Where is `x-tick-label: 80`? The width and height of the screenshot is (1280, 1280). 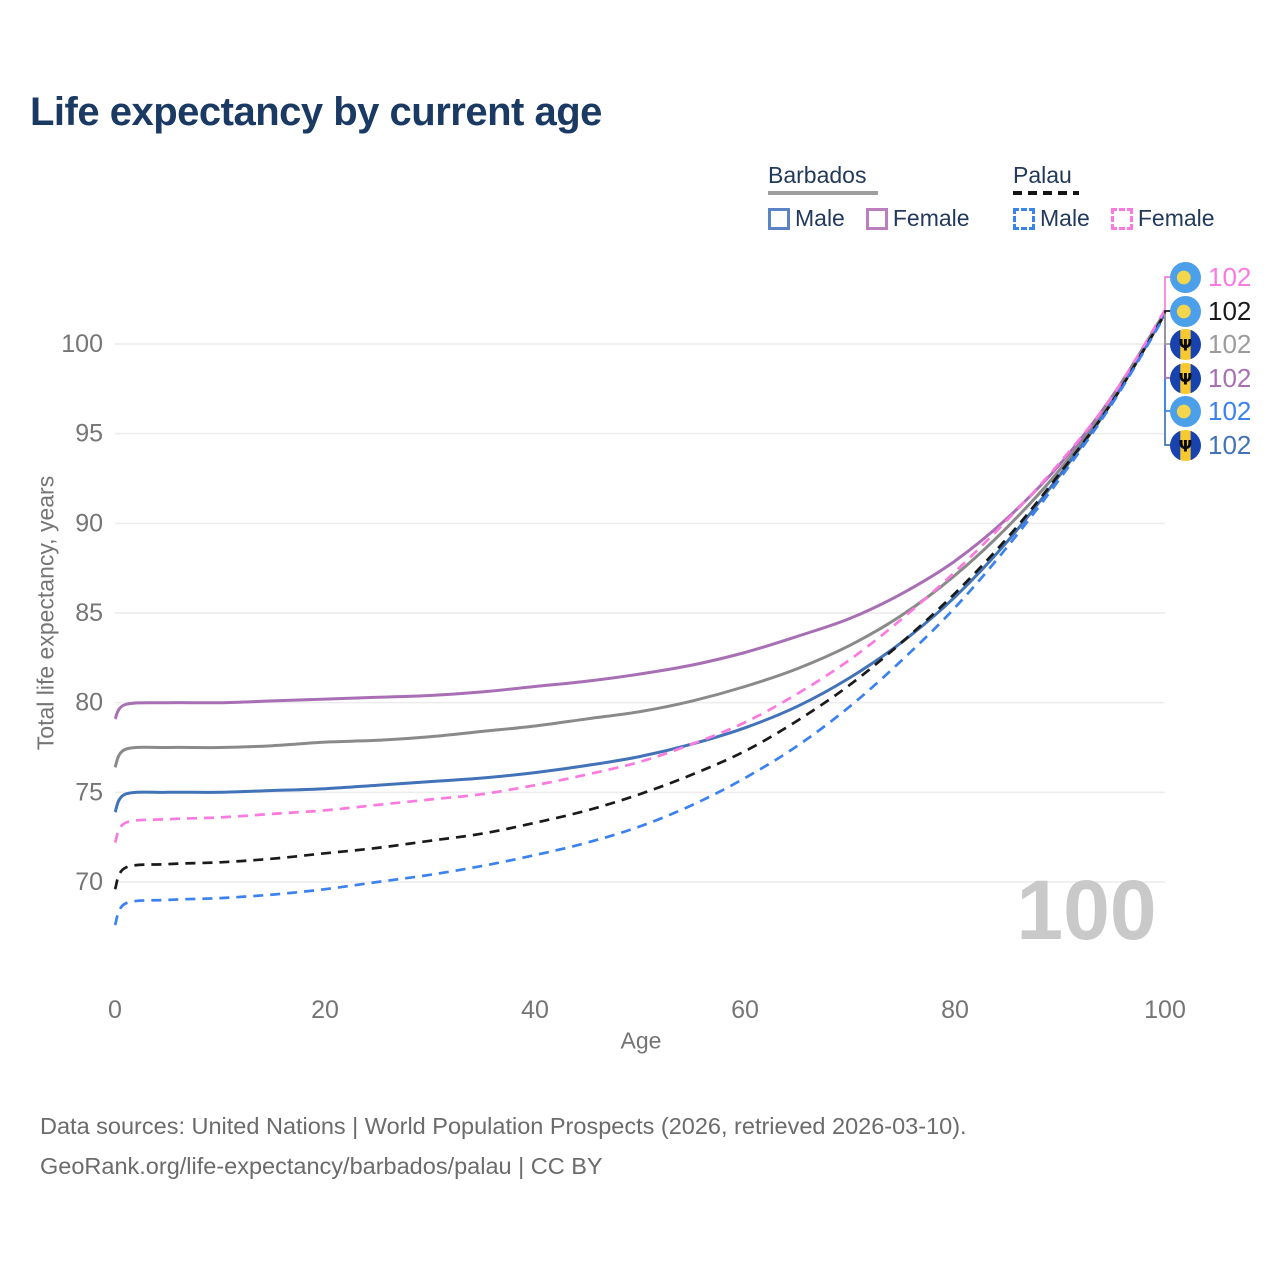
x-tick-label: 80 is located at coordinates (955, 1010).